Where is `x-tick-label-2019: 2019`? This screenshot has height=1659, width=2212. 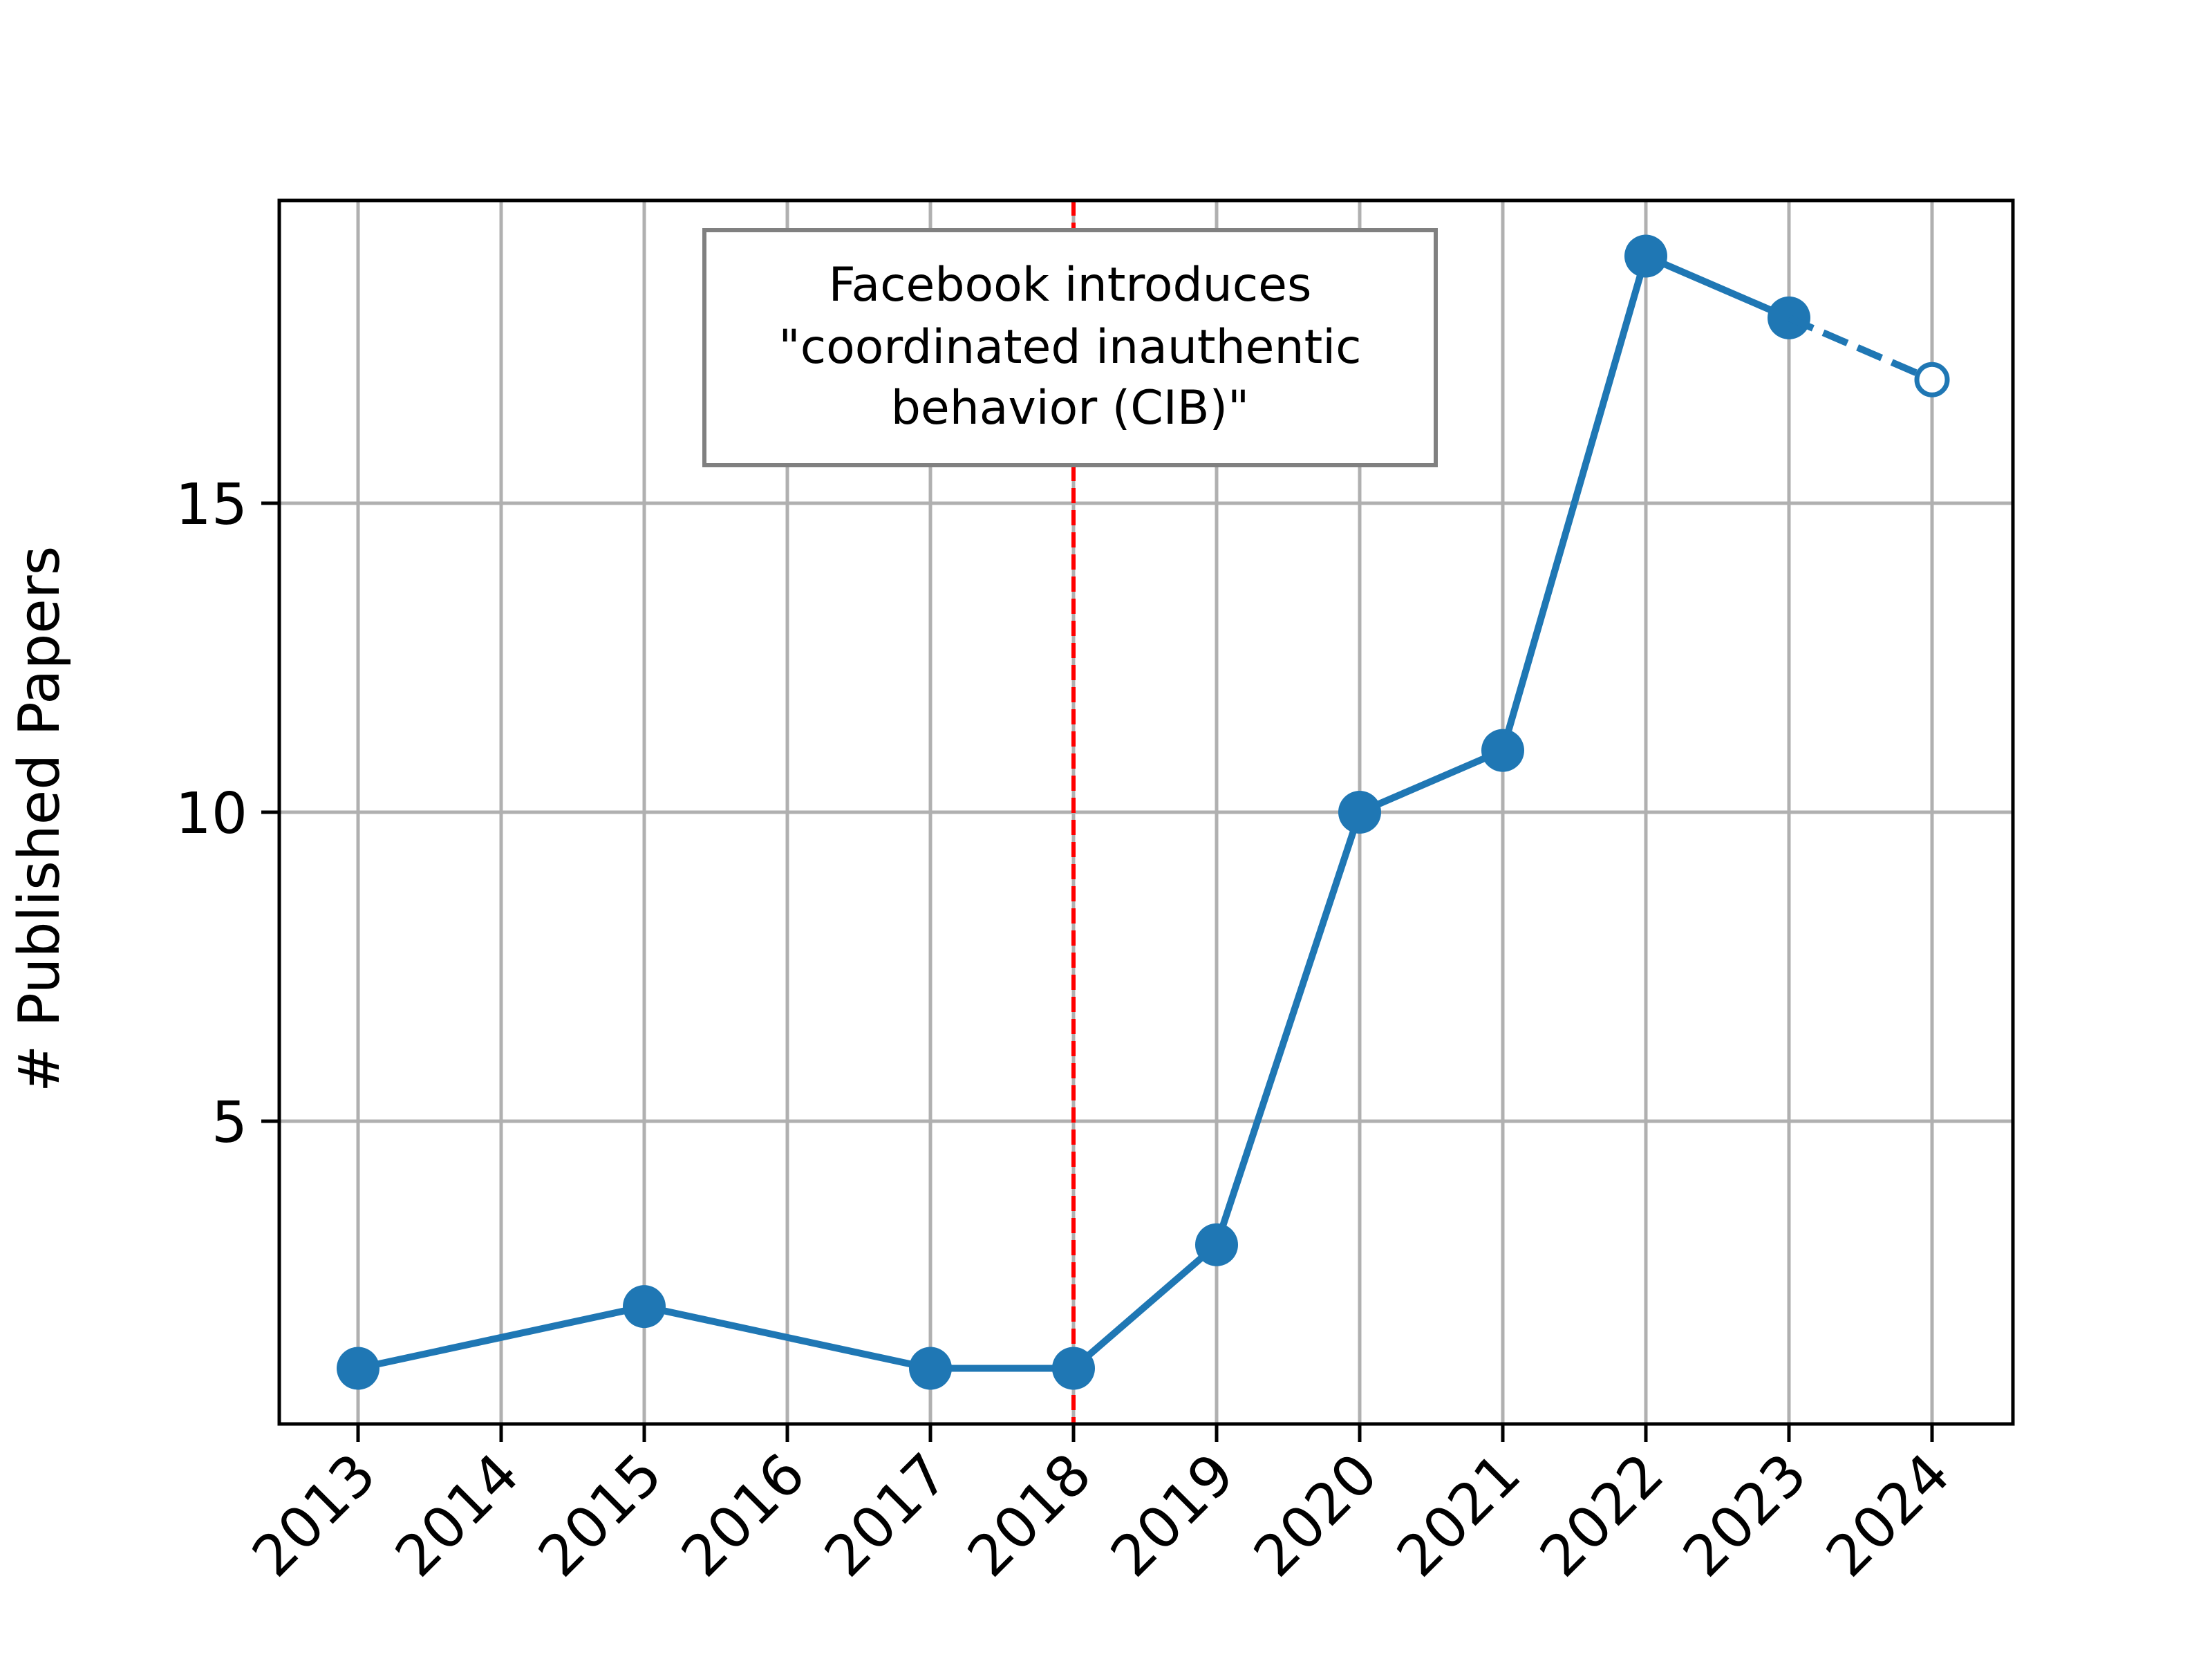 x-tick-label-2019: 2019 is located at coordinates (1172, 1516).